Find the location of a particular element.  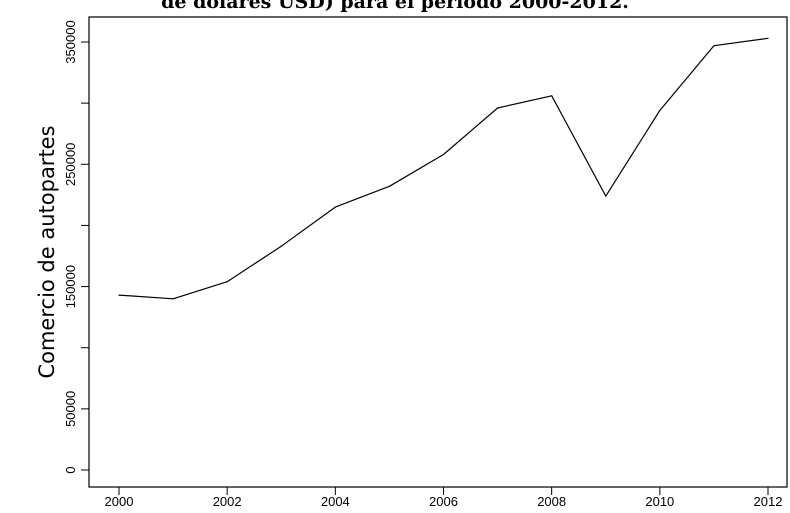

y-tick-label: 150000 is located at coordinates (70, 286).